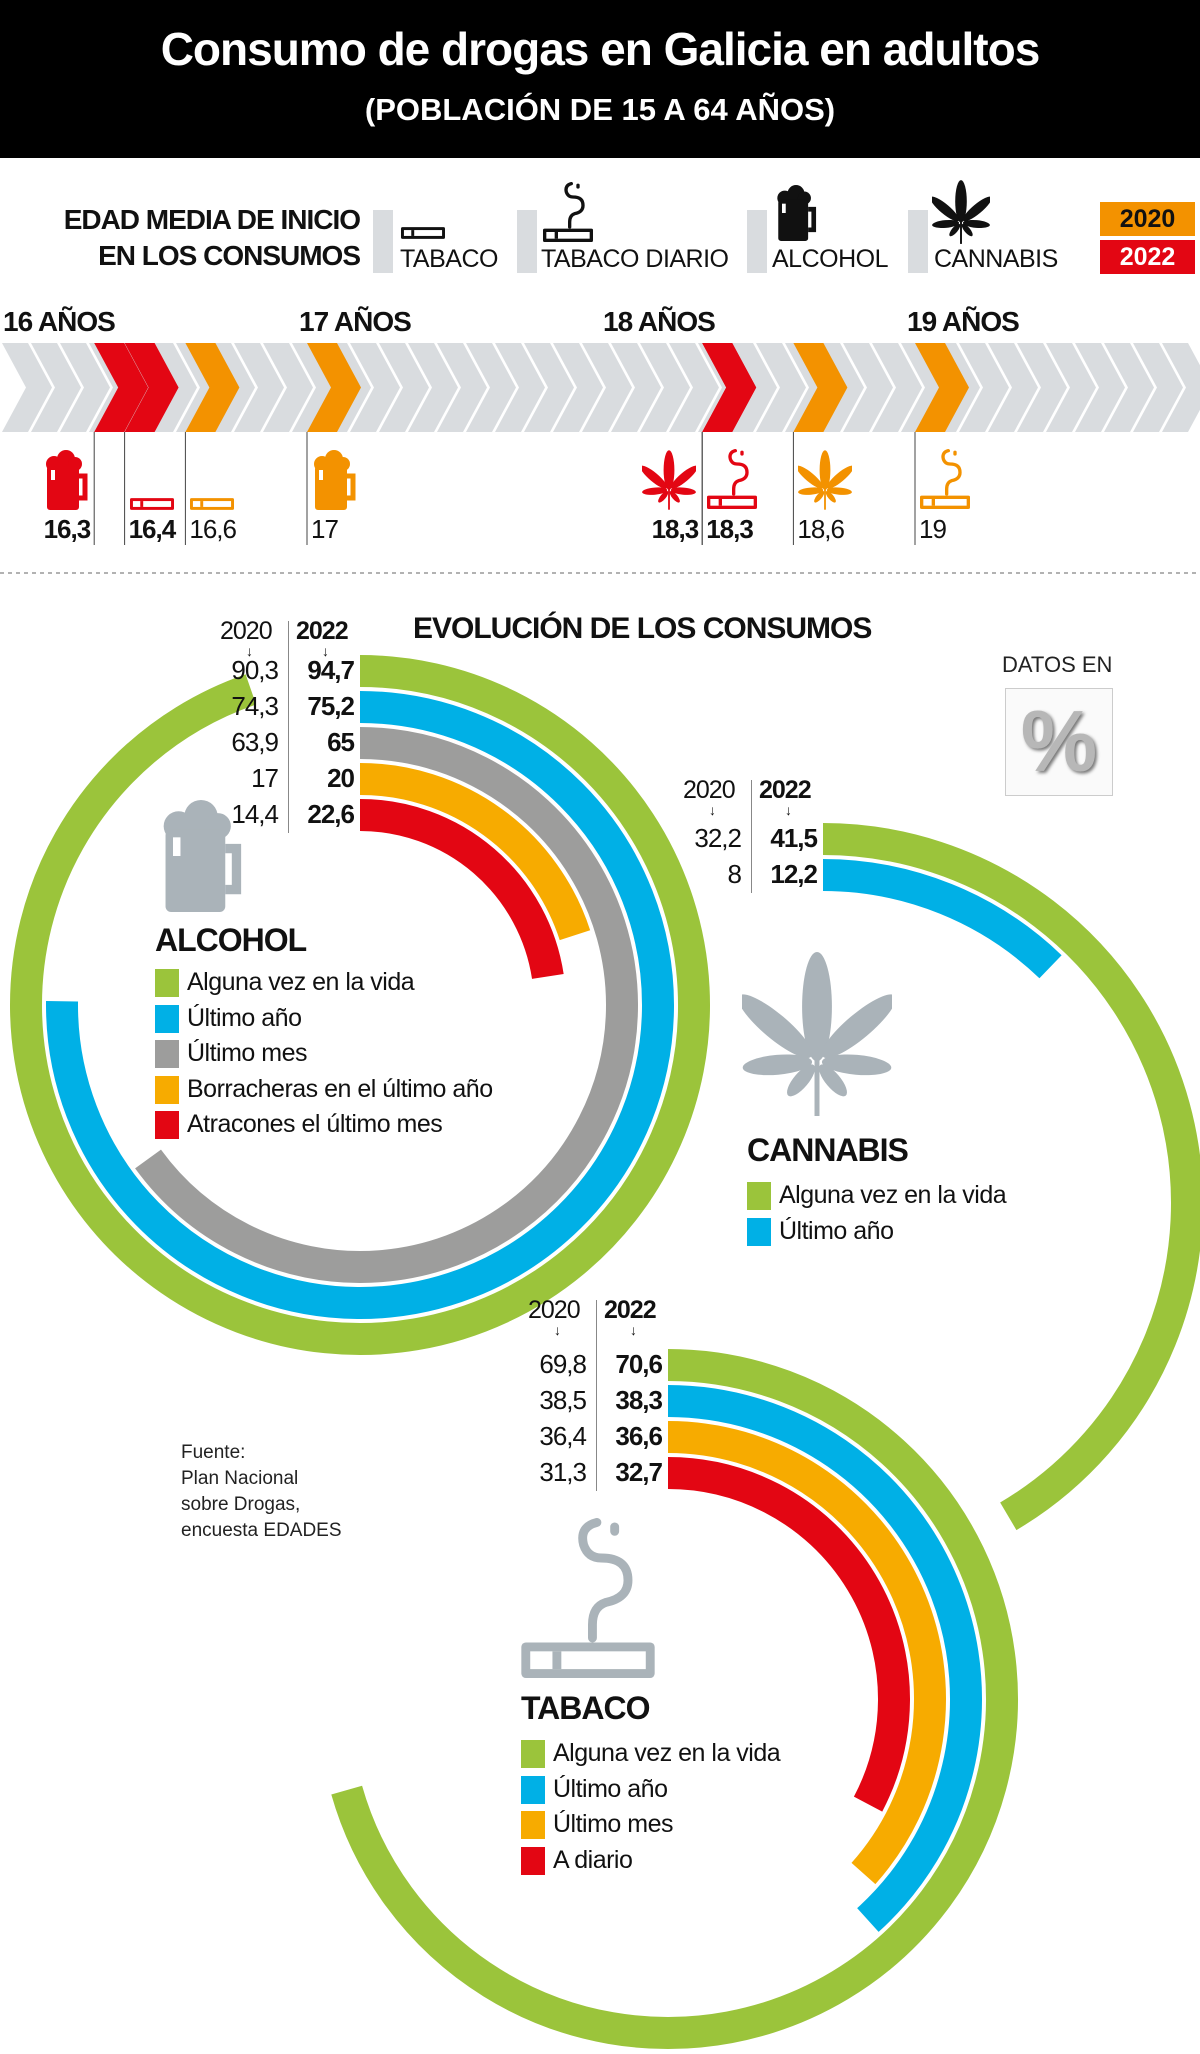 The height and width of the screenshot is (2054, 1200). I want to click on page-title: Consumo de drogas en Galicia en adultos, so click(600, 49).